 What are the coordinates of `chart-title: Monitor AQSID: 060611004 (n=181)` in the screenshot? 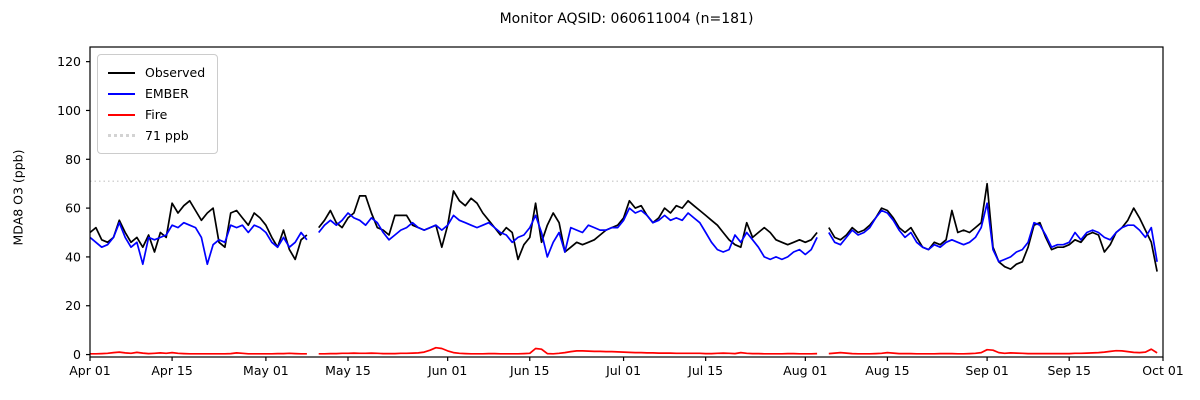 It's located at (626, 19).